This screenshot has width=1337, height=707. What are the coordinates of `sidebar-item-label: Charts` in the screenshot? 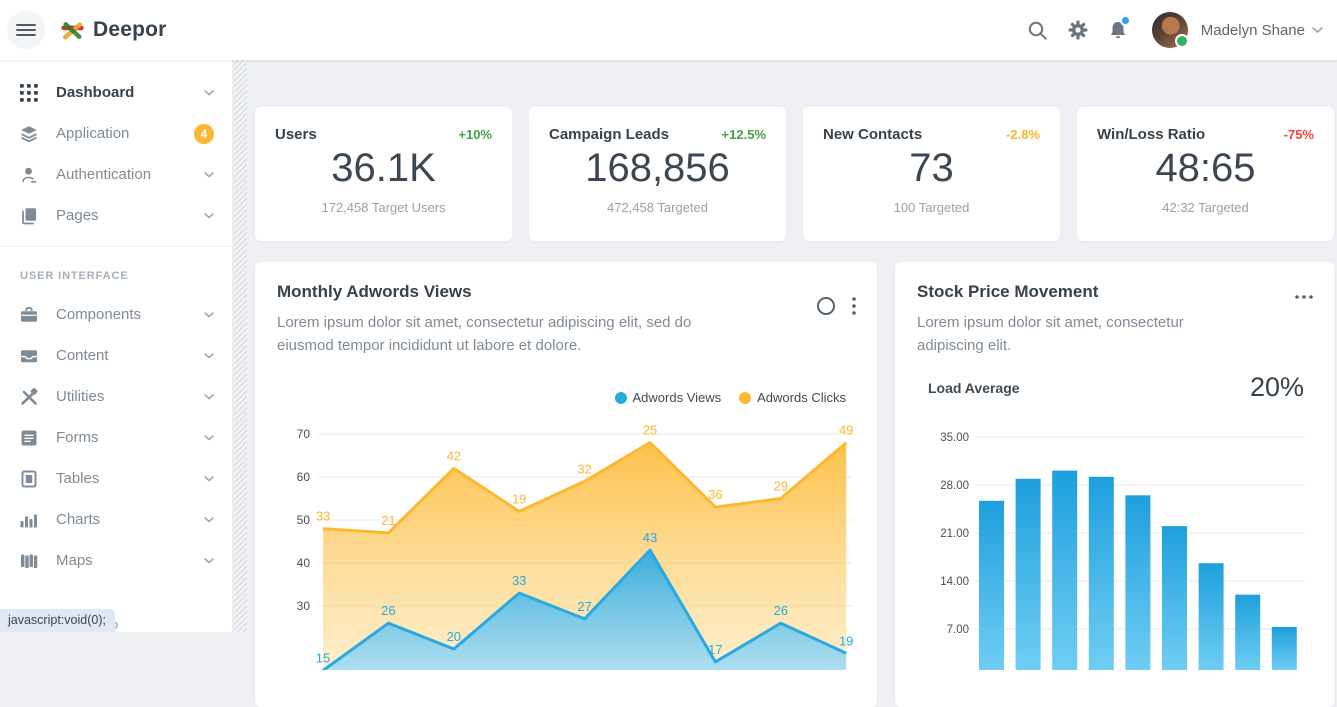 It's located at (78, 519).